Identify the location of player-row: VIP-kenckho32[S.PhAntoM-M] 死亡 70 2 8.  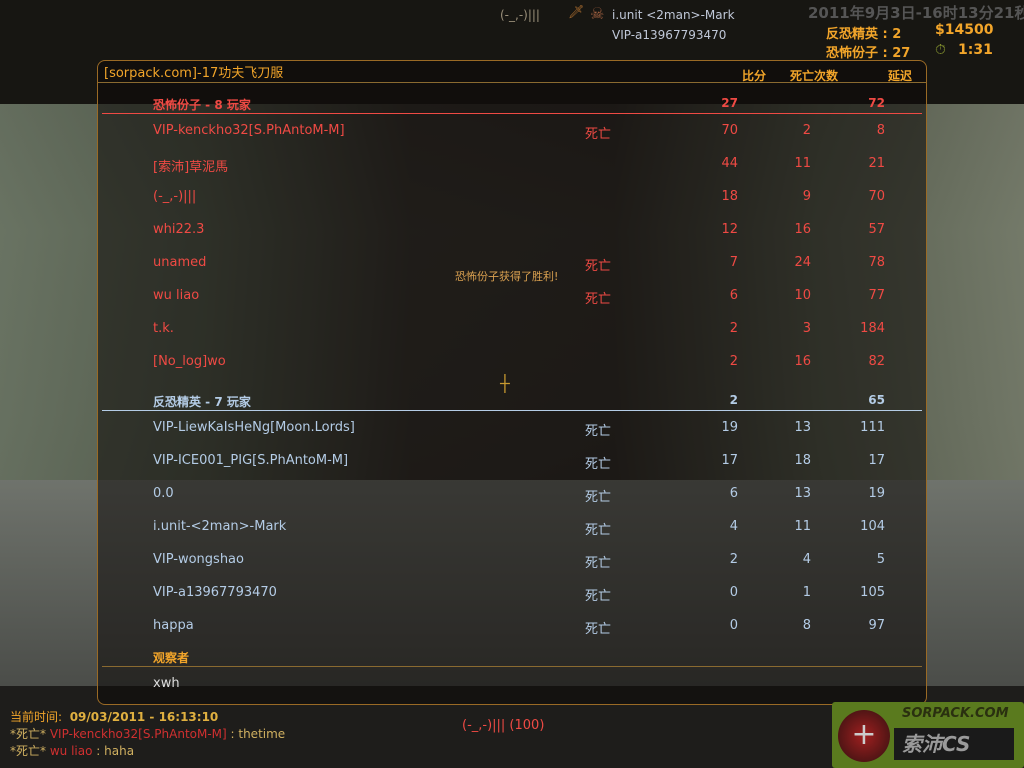
(512, 133).